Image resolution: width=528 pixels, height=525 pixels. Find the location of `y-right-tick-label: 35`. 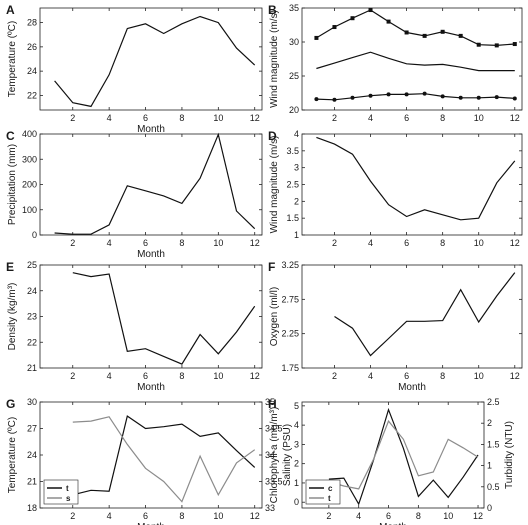

y-right-tick-label: 35 is located at coordinates (270, 402).